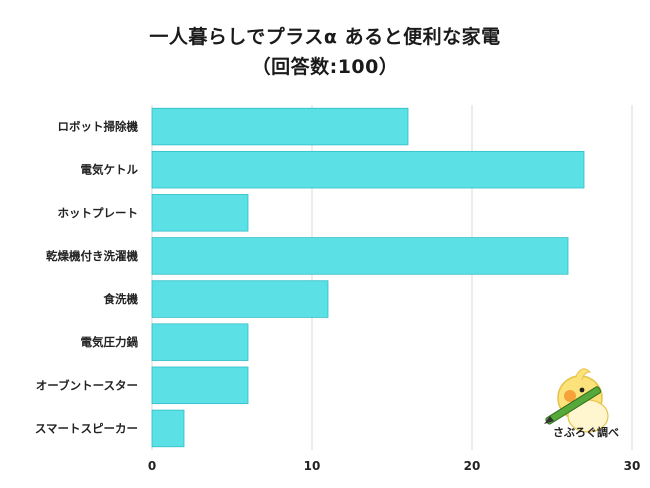  Describe the element at coordinates (110, 170) in the screenshot. I see `category-label: 電気ケトル` at that location.